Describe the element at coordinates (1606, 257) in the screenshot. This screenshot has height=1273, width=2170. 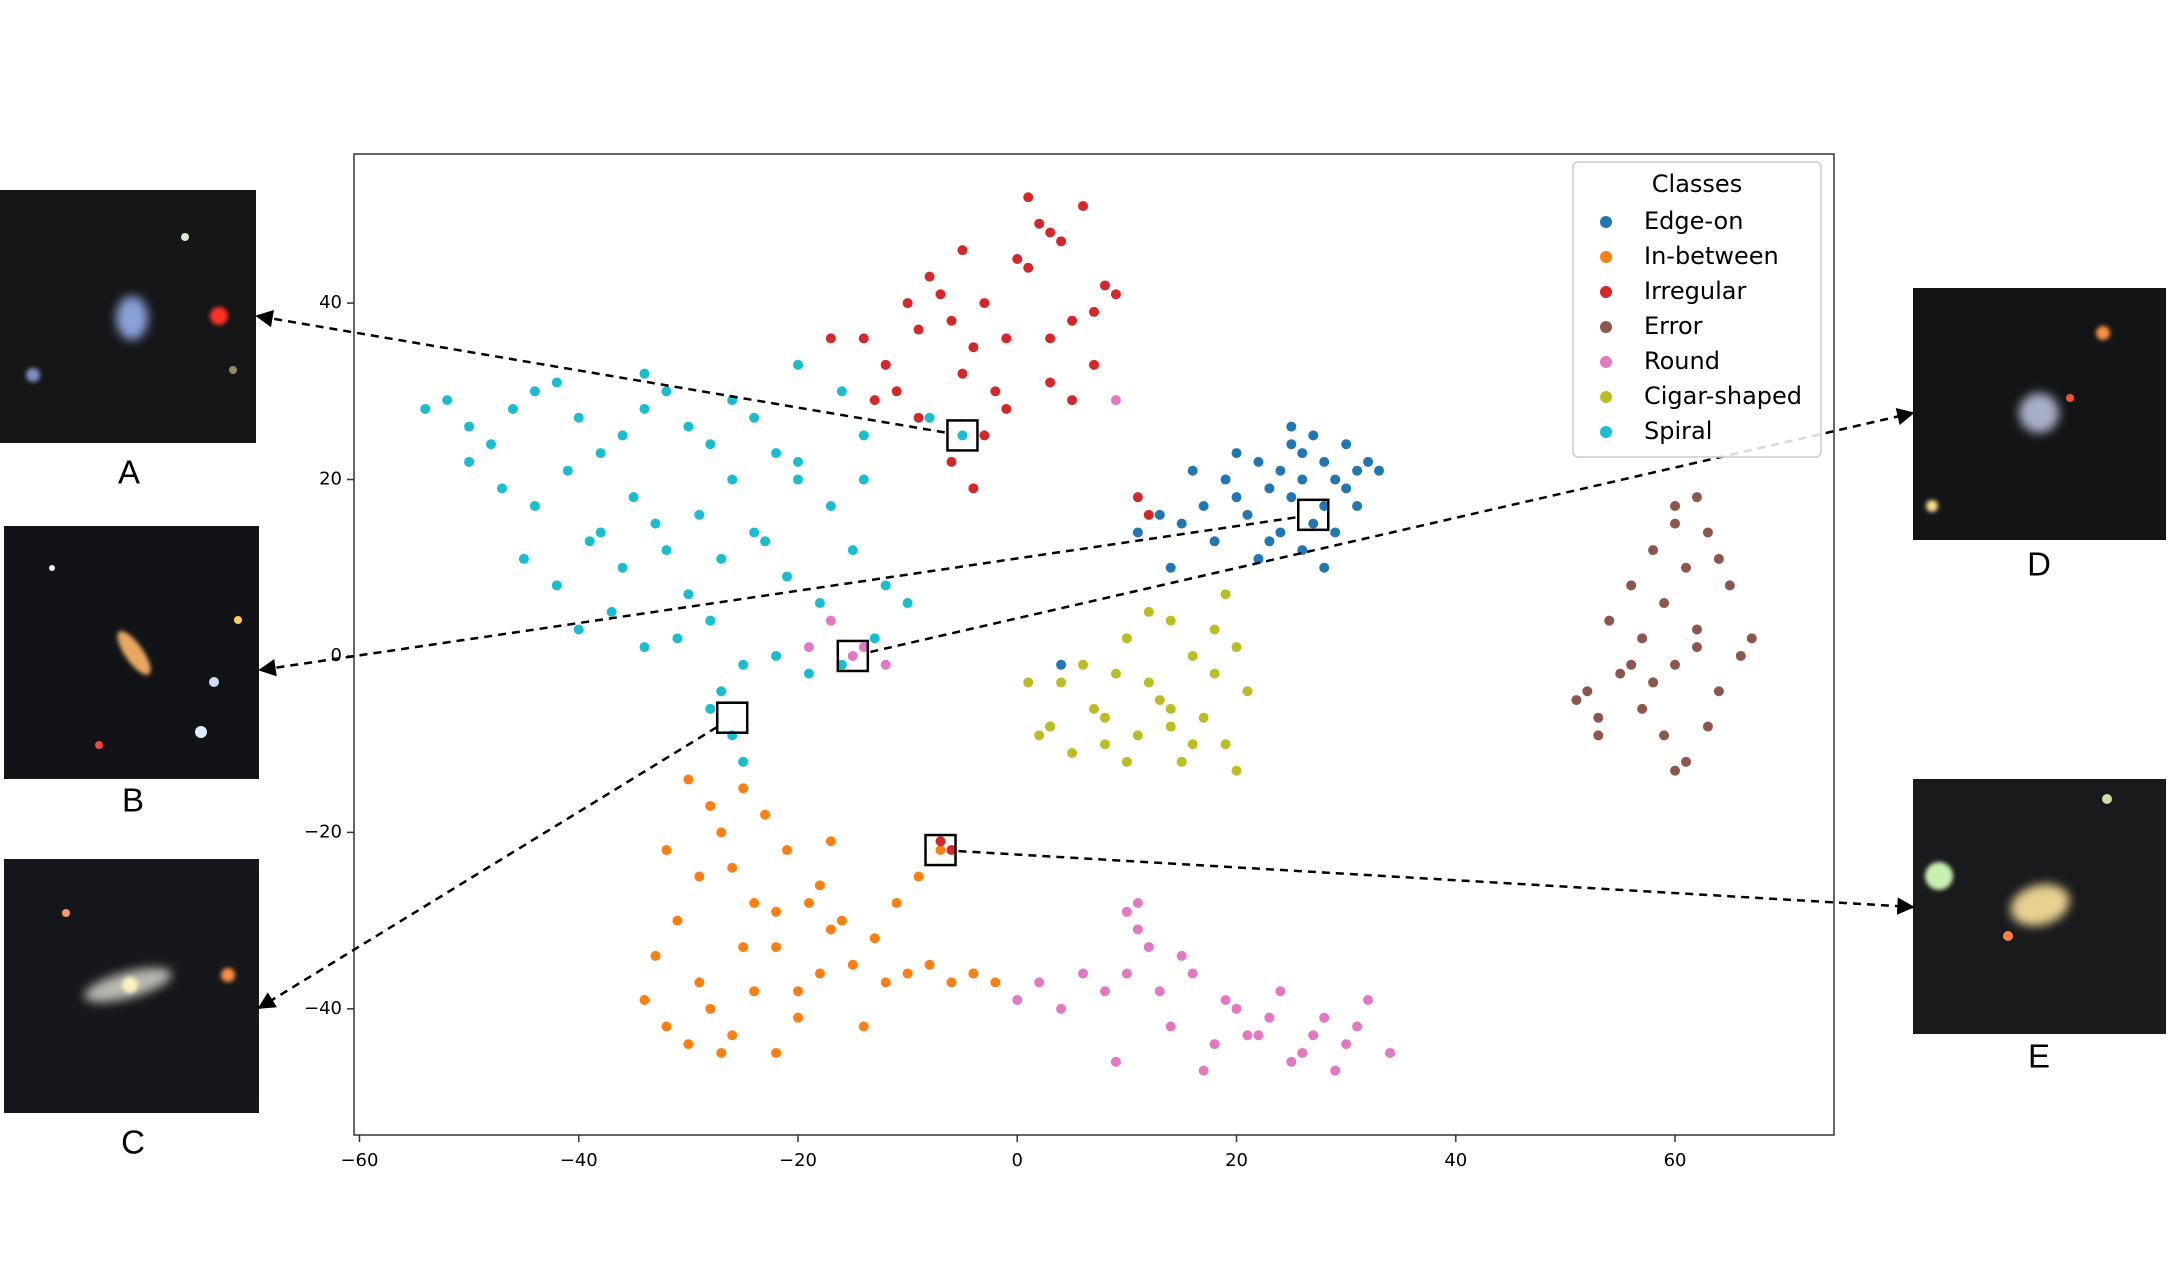
I see `legend-marker` at that location.